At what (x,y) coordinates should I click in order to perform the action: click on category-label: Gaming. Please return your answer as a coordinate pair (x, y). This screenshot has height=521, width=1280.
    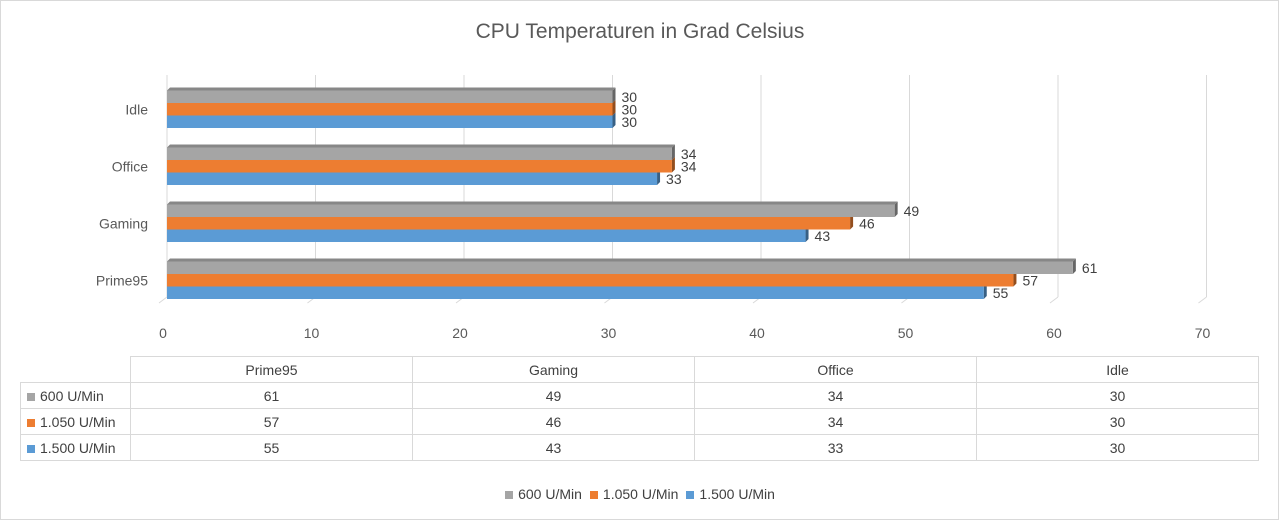
    Looking at the image, I should click on (123, 223).